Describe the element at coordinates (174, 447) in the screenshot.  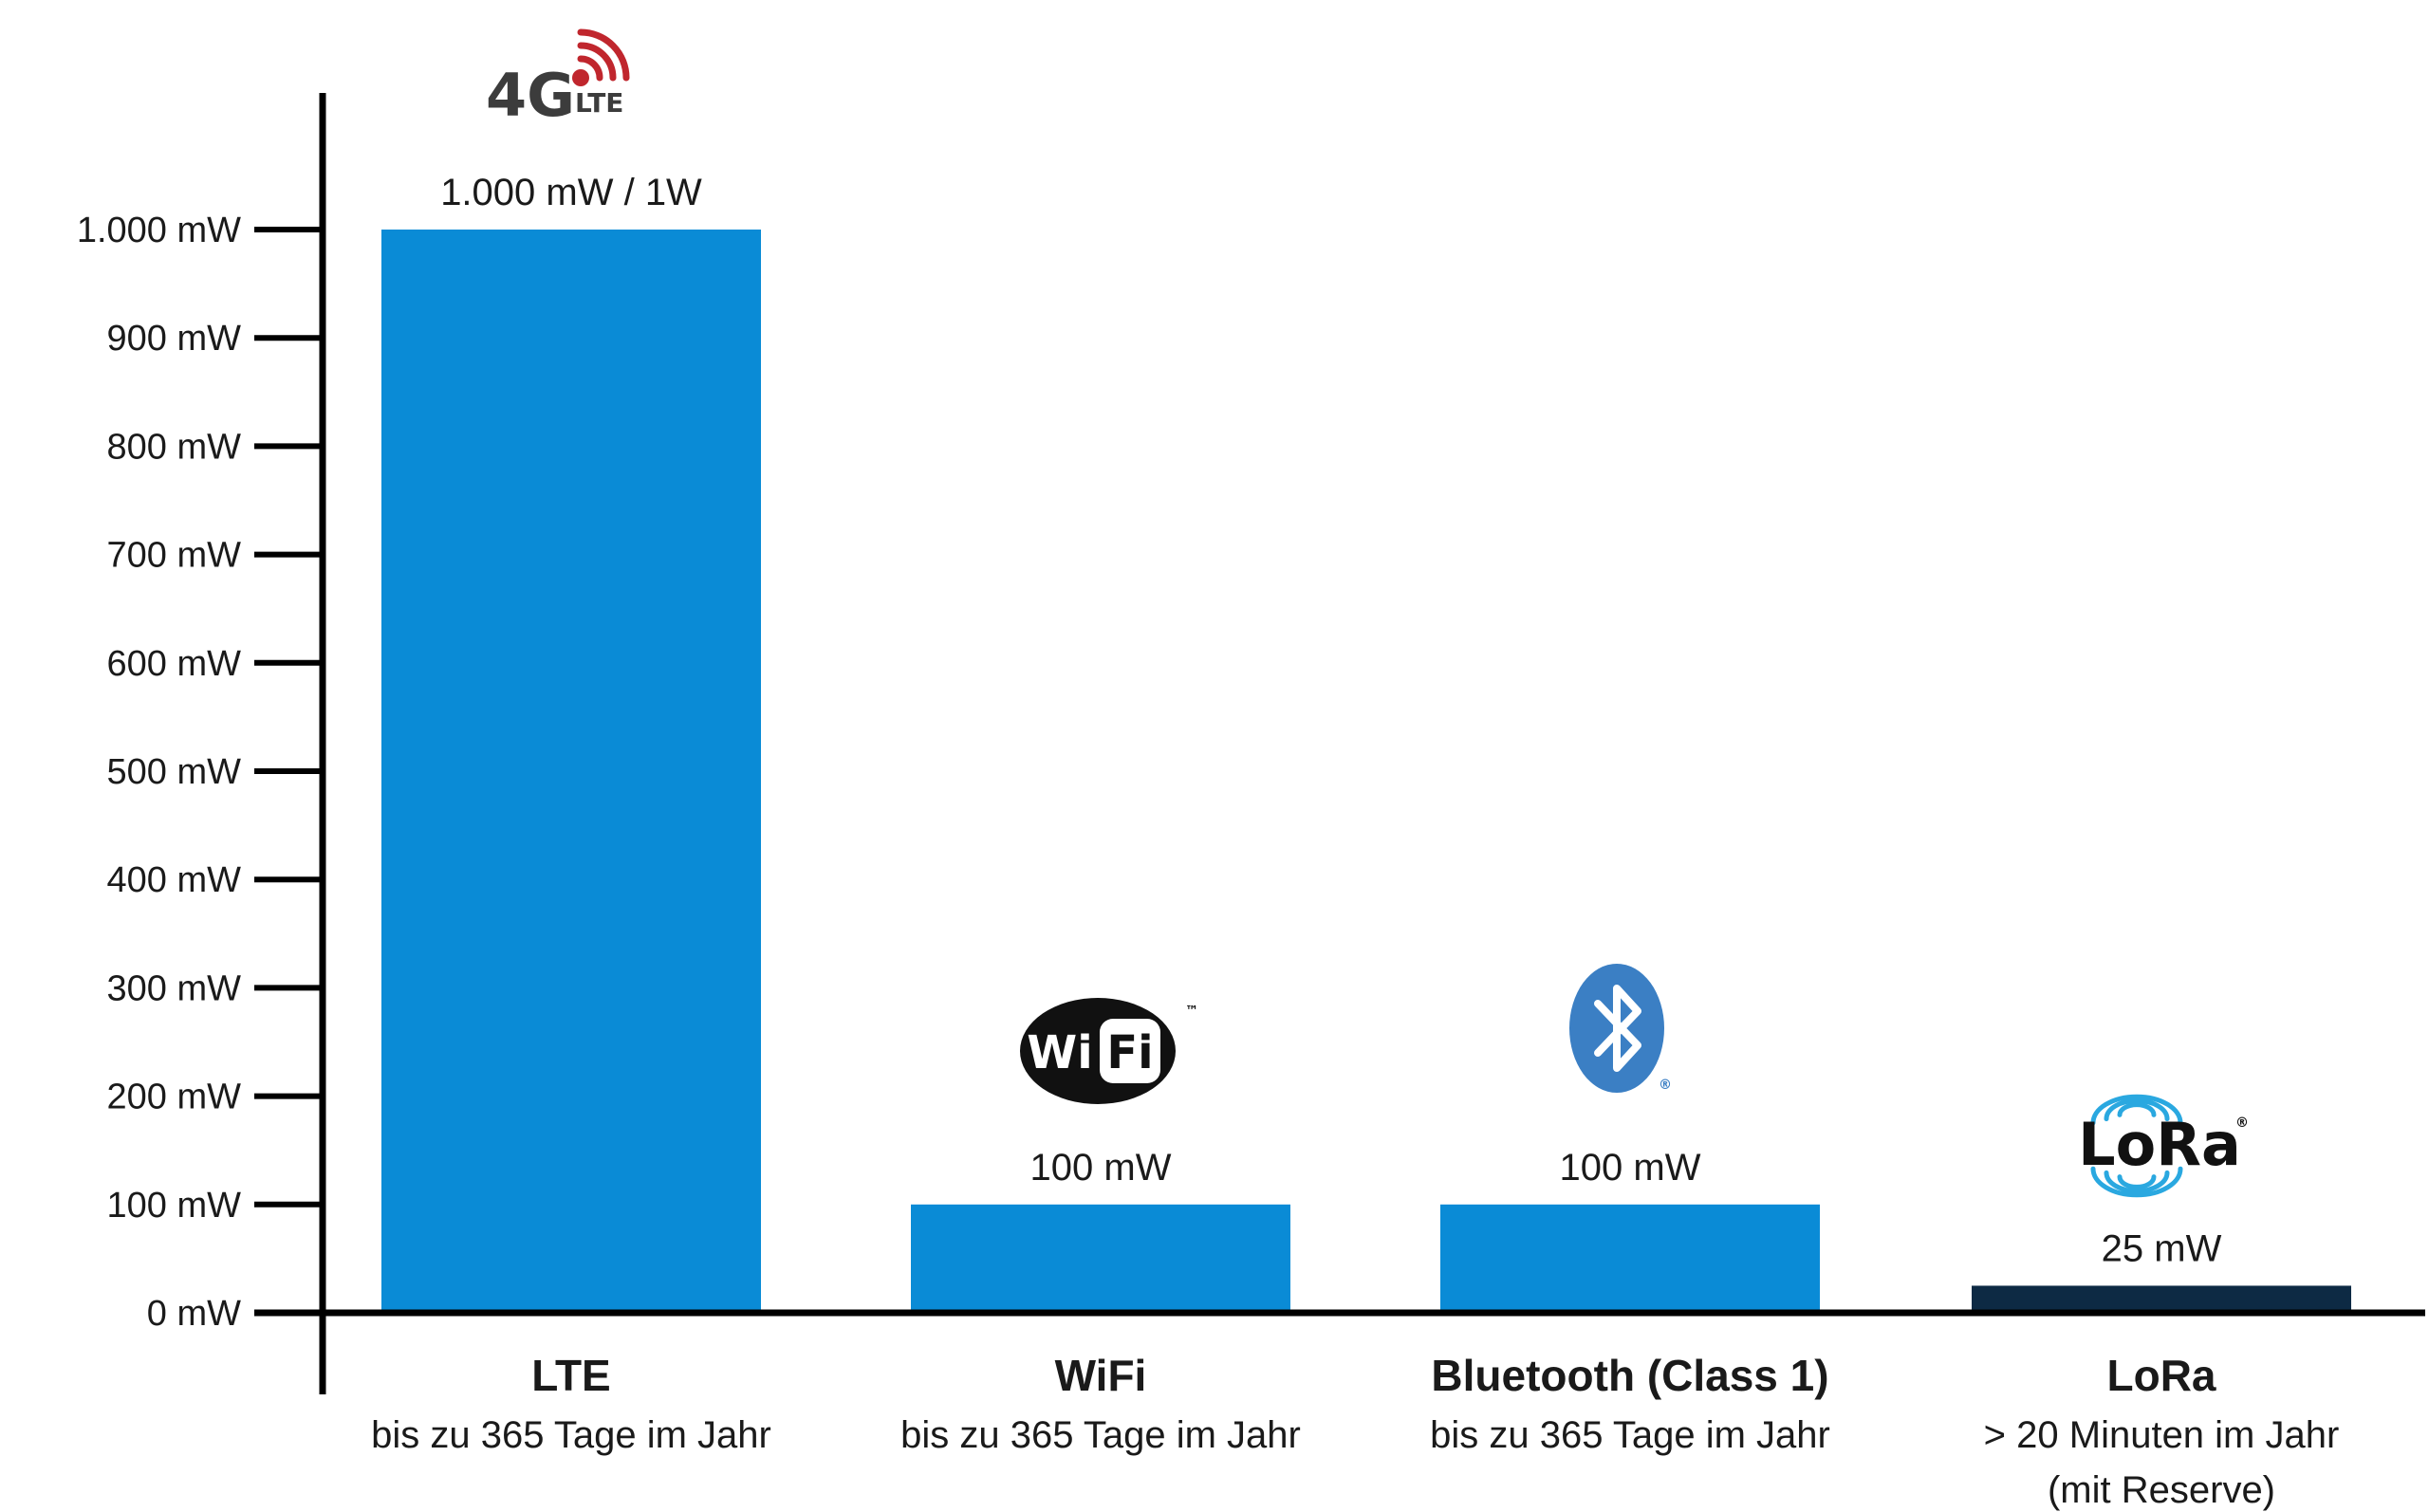
I see `y-tick-label: 800 mW` at that location.